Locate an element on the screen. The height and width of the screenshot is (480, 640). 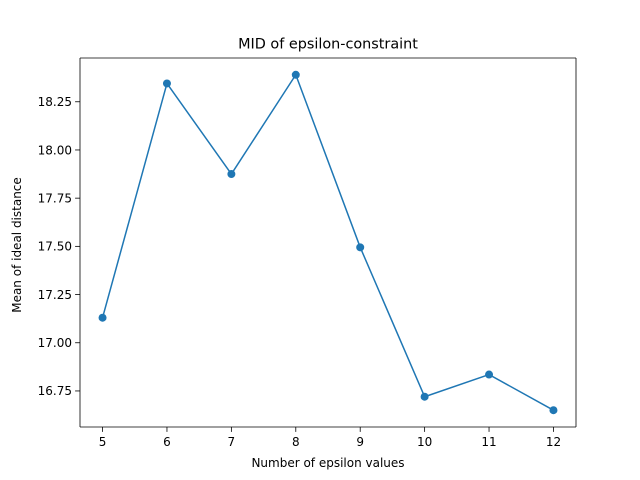
y-tick-label: 17.75 is located at coordinates (55, 198).